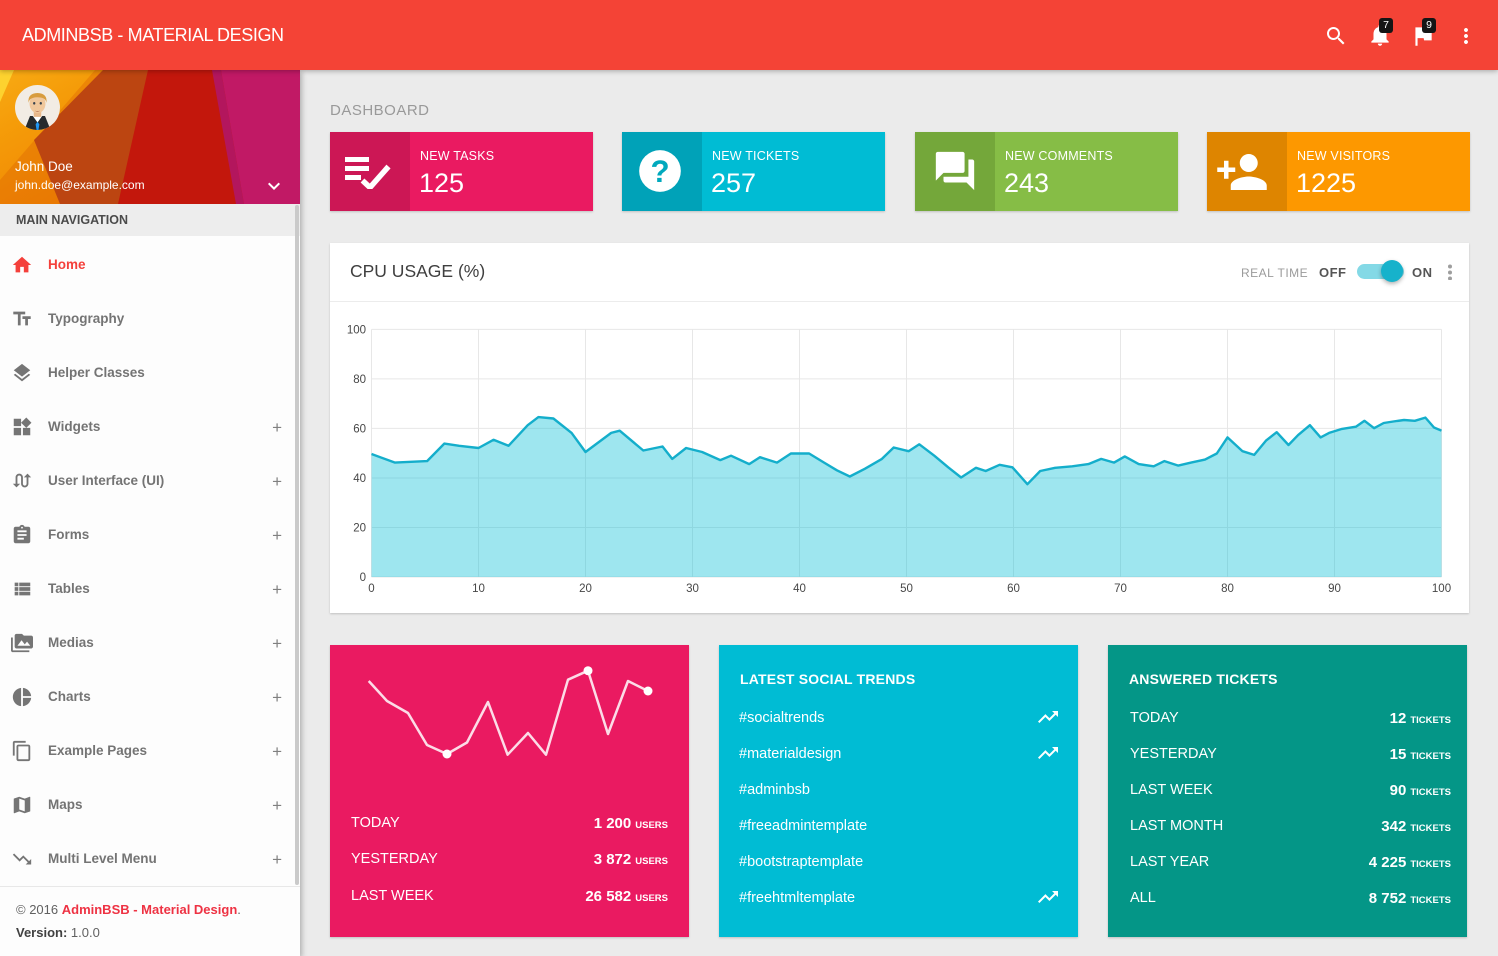 The image size is (1498, 956). I want to click on svg-text: 30, so click(692, 589).